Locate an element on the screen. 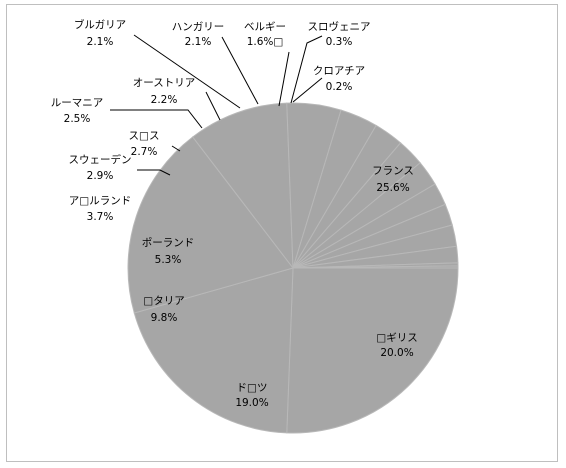 The width and height of the screenshot is (566, 468). slice-percent-11: 2.1% is located at coordinates (100, 42).